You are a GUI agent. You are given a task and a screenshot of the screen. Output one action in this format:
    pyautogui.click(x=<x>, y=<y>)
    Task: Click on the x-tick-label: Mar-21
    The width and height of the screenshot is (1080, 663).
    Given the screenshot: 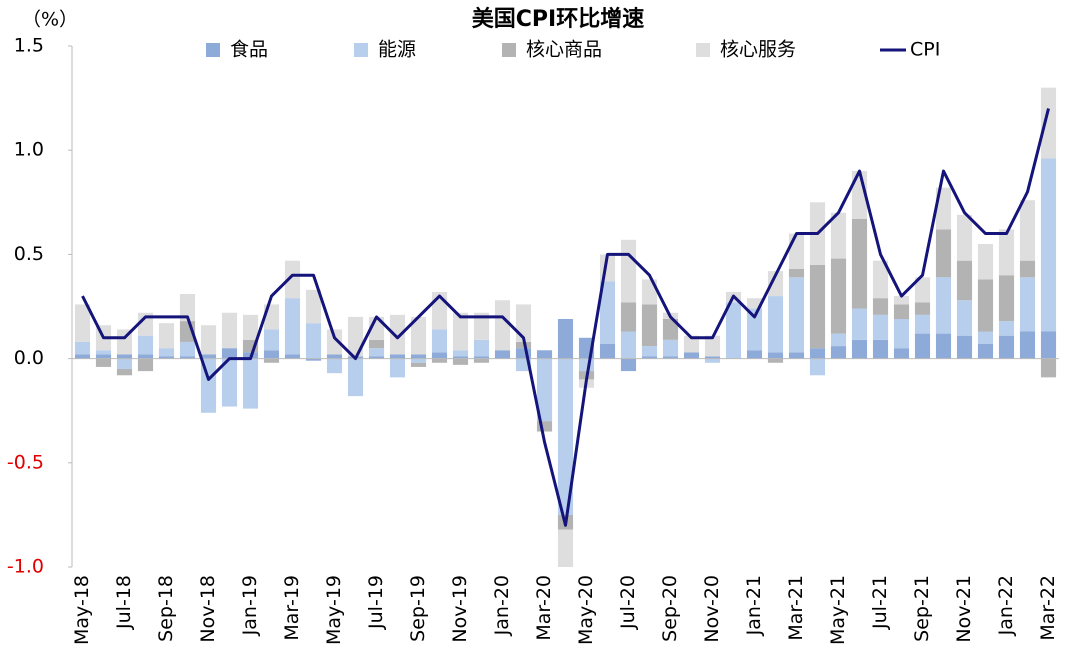 What is the action you would take?
    pyautogui.click(x=796, y=608)
    